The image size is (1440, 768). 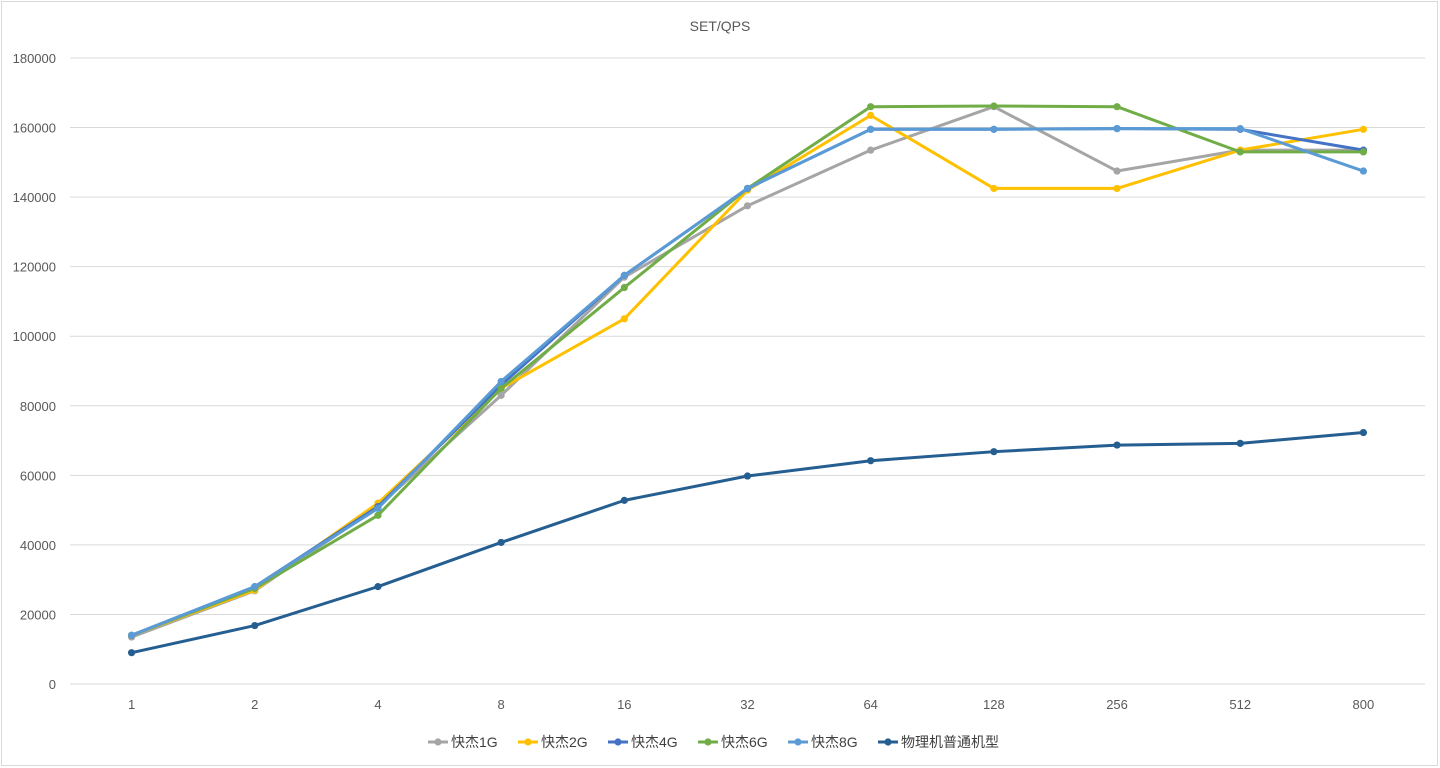 I want to click on legend-item: 快杰4G, so click(x=643, y=742).